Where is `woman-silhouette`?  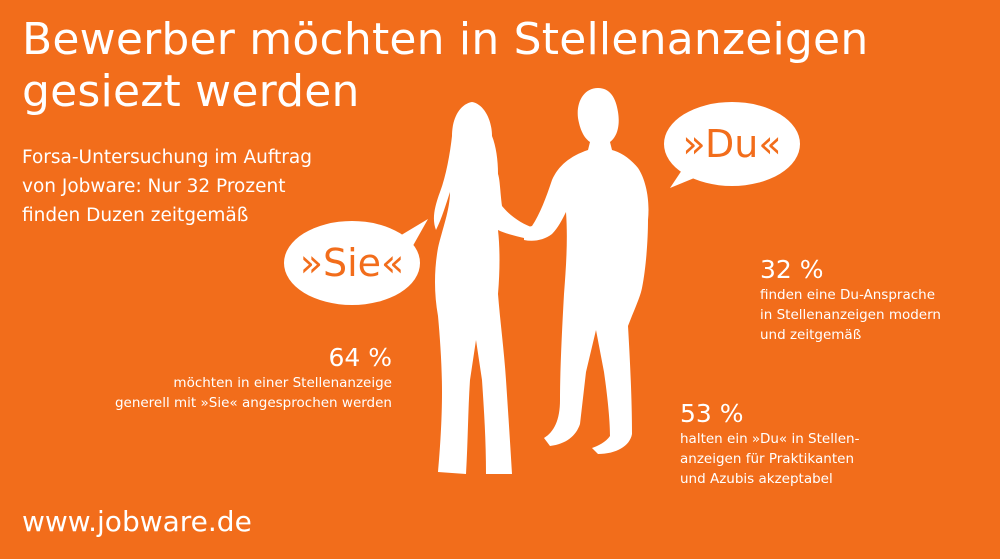 woman-silhouette is located at coordinates (484, 288).